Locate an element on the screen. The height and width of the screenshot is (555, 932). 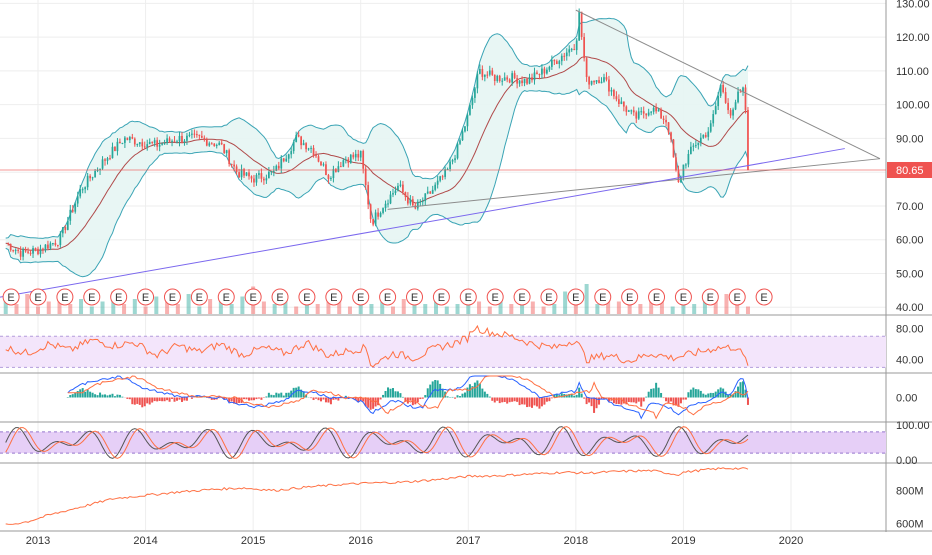
x-tick-label: 2016 is located at coordinates (360, 541).